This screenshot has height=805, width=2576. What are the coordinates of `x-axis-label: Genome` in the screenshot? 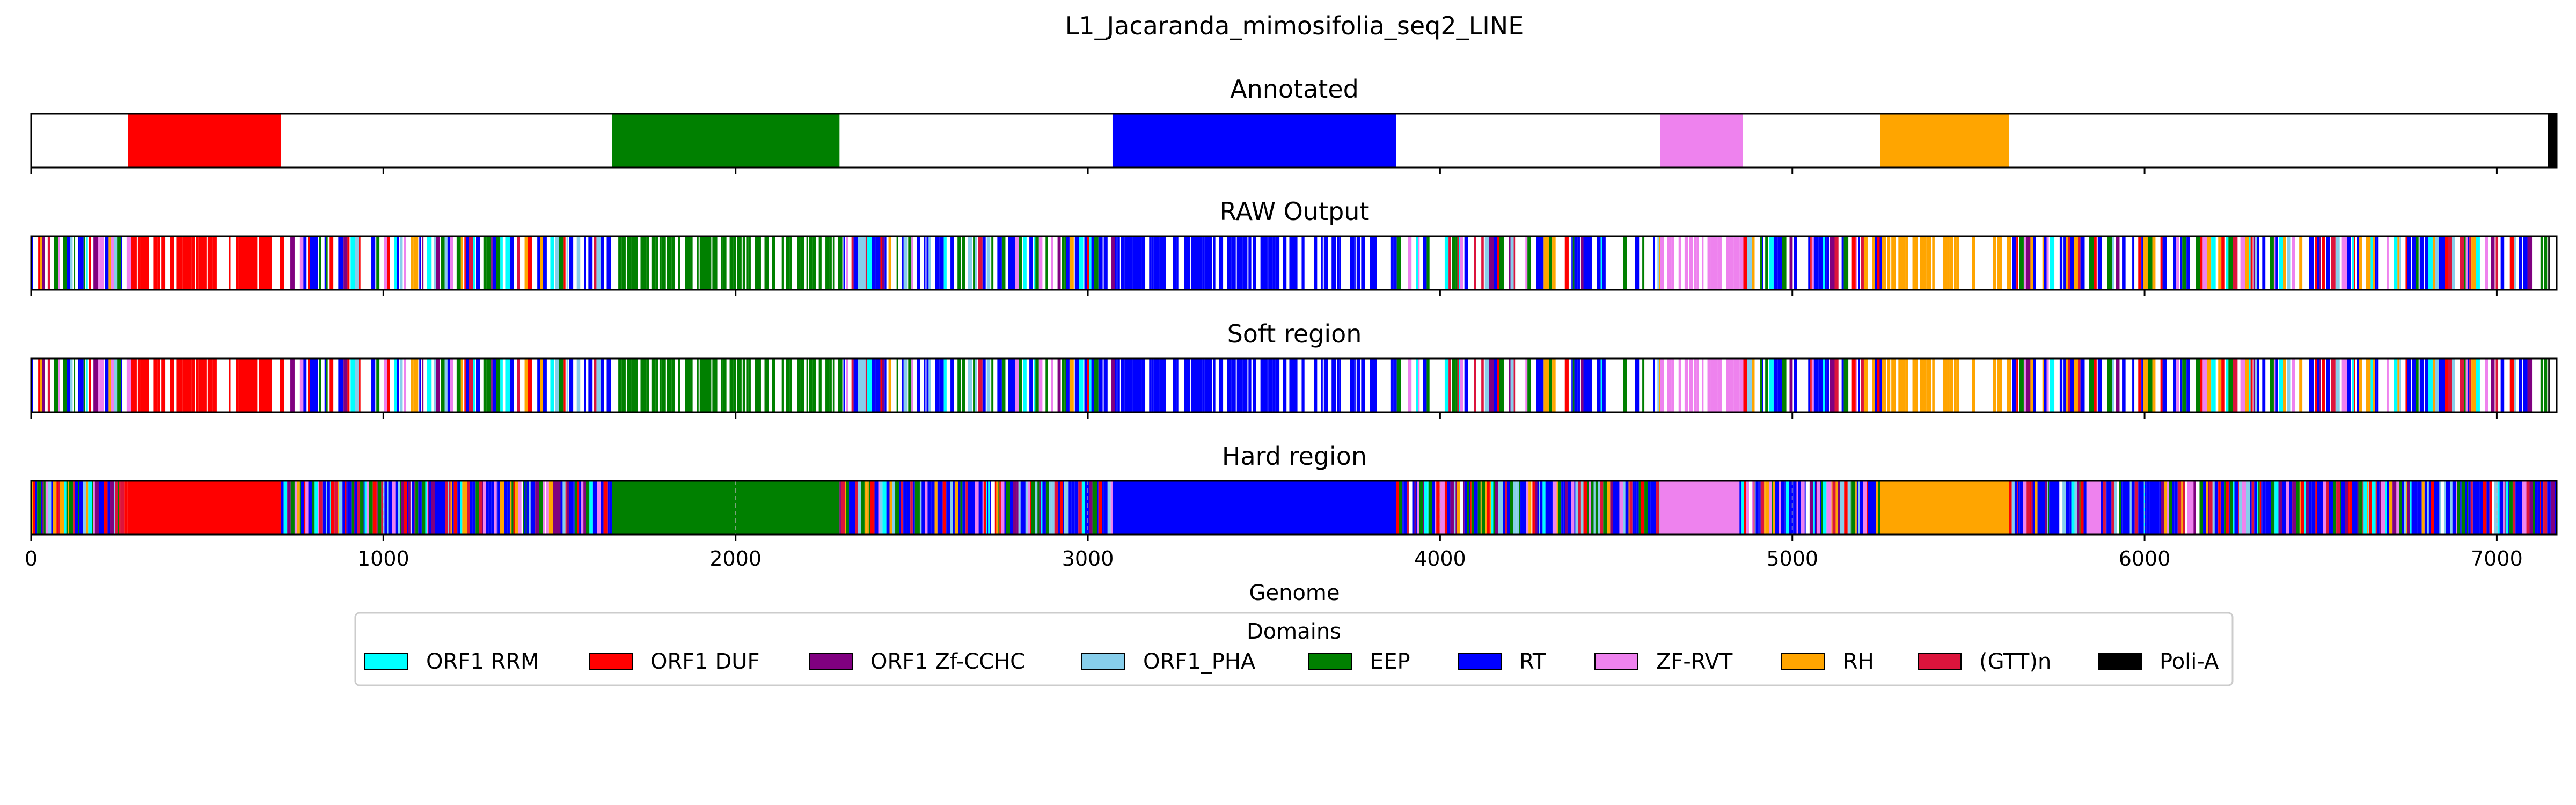 It's located at (1294, 593).